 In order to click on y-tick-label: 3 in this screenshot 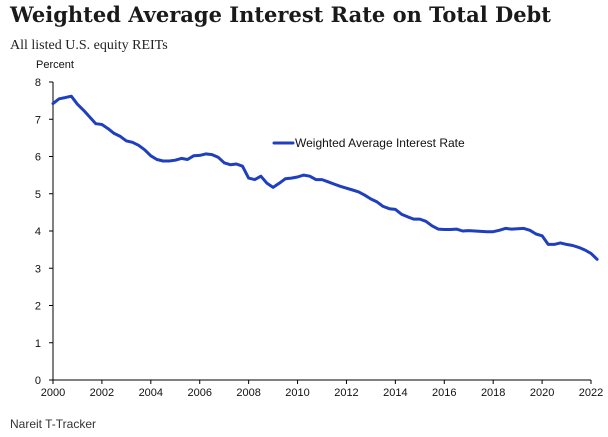, I will do `click(38, 269)`.